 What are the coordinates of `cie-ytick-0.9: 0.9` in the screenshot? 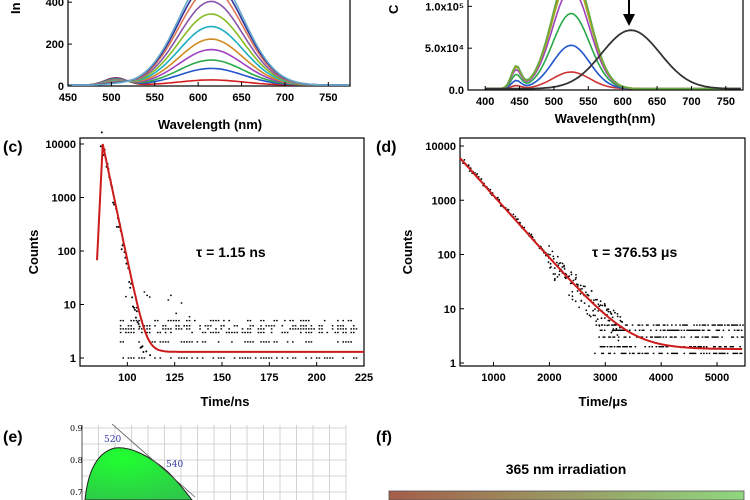 It's located at (76, 428).